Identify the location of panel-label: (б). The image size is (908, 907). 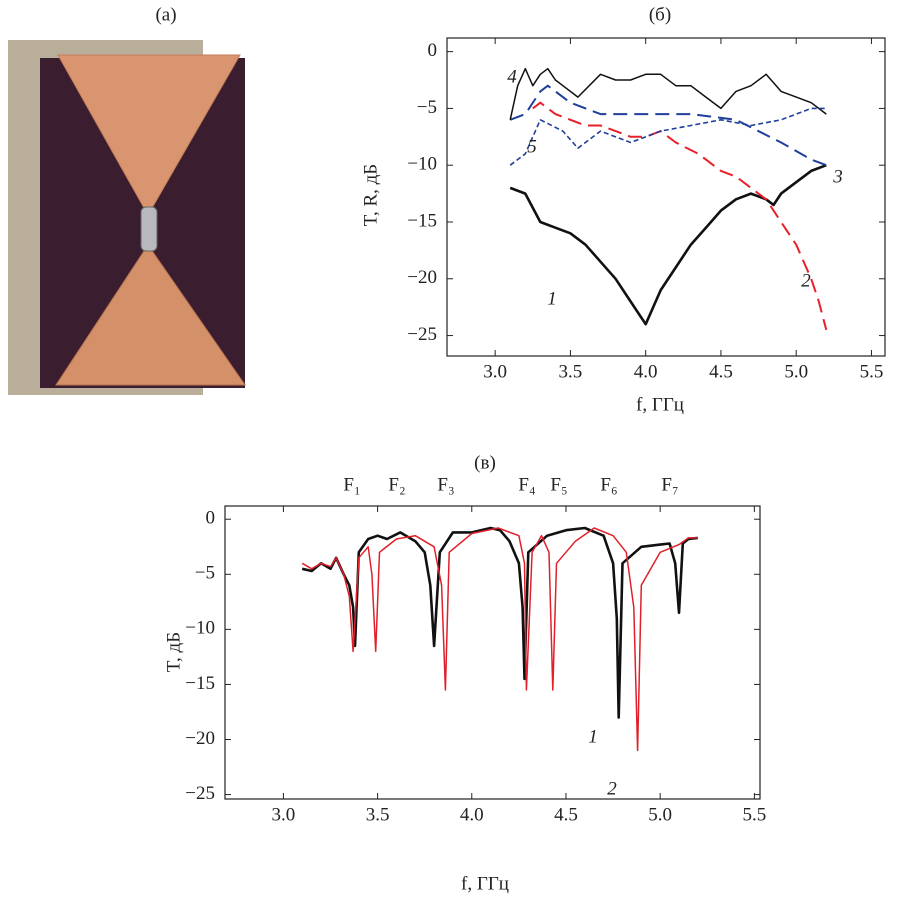
(660, 14).